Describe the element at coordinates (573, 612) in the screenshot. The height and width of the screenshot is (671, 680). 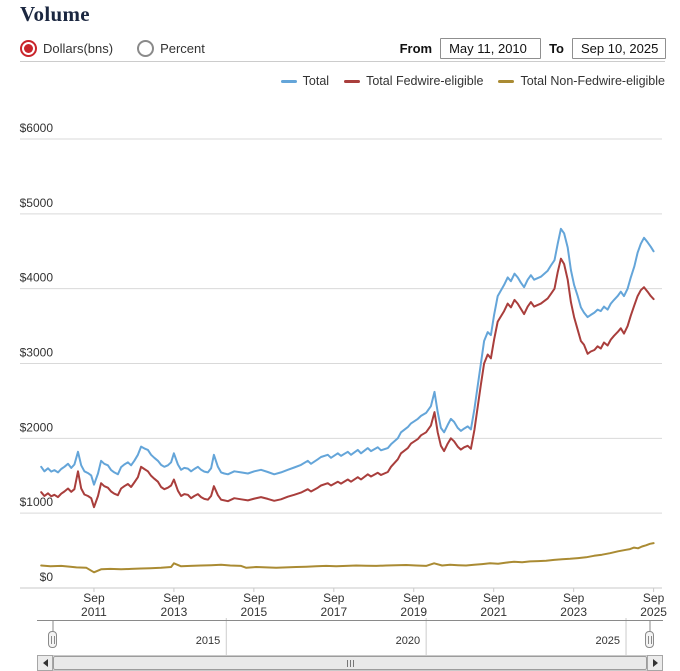
I see `x-axis-label-year: 2023` at that location.